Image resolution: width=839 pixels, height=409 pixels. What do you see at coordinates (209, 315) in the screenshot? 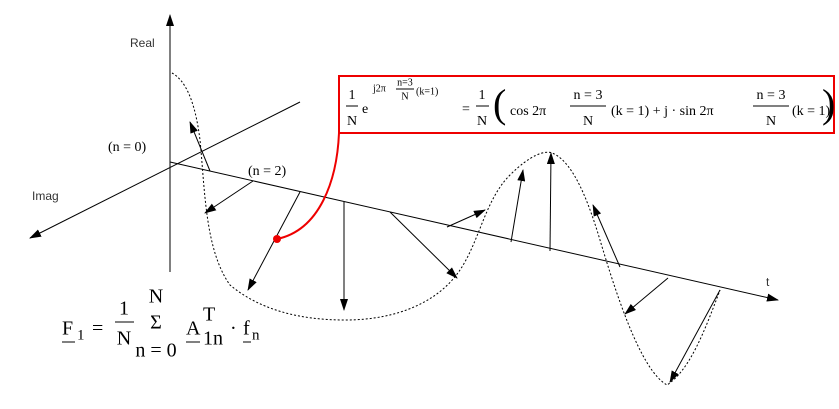
I see `a-sup: T` at bounding box center [209, 315].